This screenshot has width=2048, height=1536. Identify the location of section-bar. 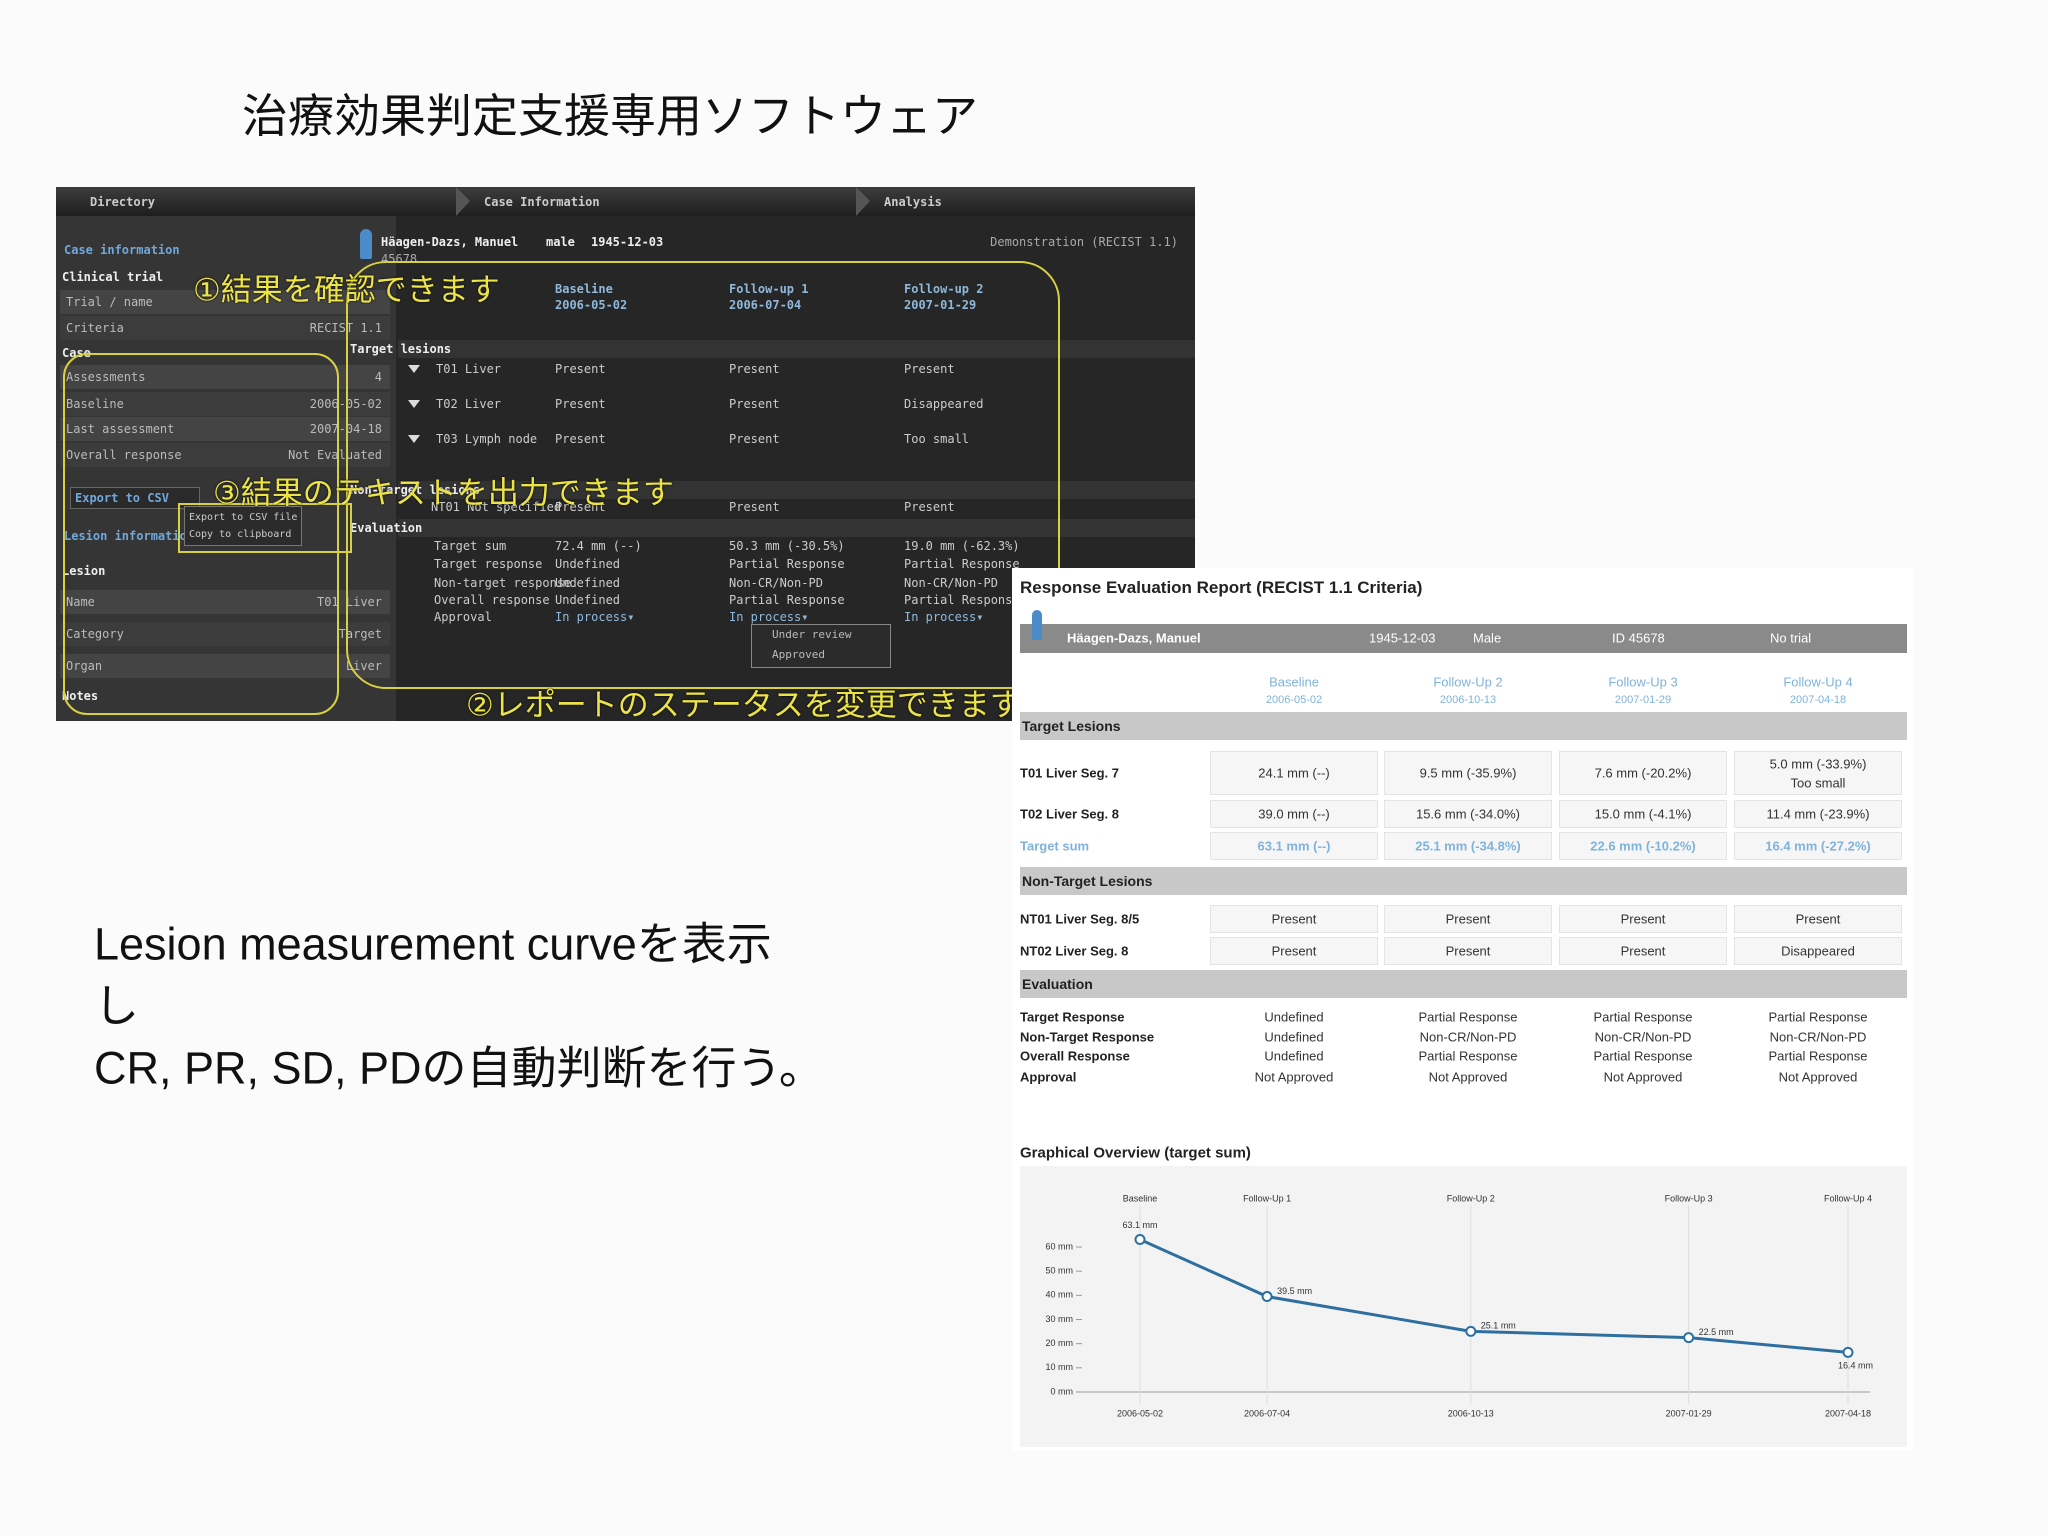
(796, 528).